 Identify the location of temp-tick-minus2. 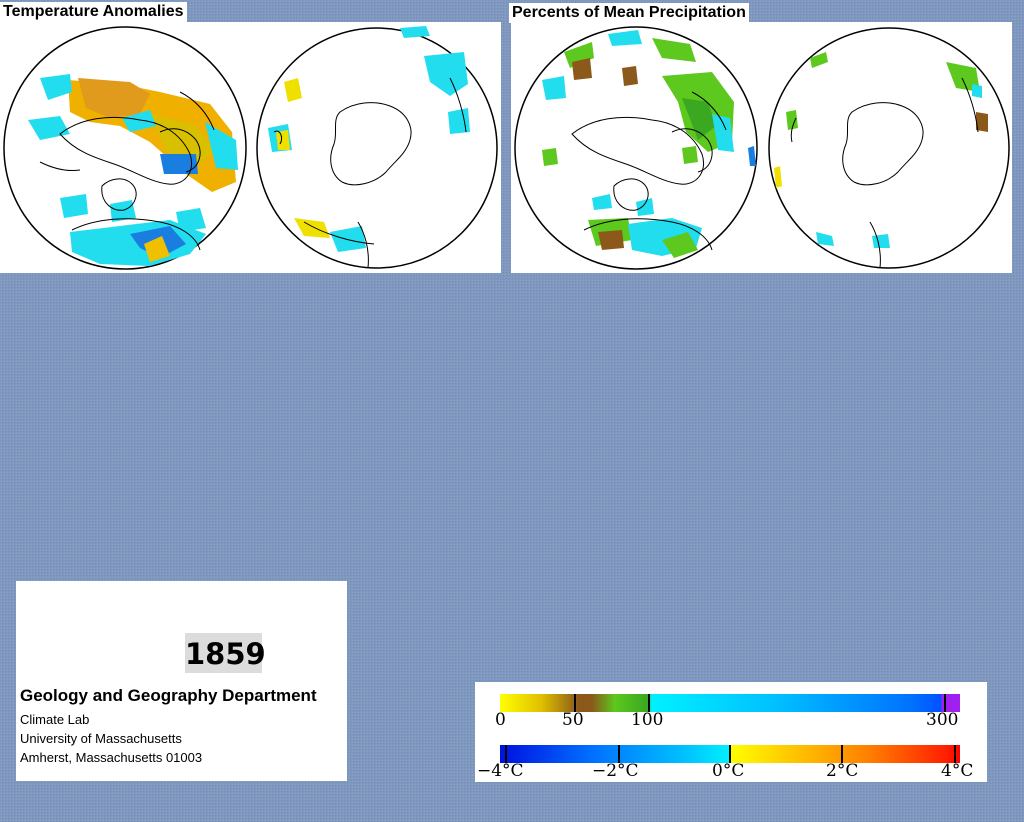
(619, 754).